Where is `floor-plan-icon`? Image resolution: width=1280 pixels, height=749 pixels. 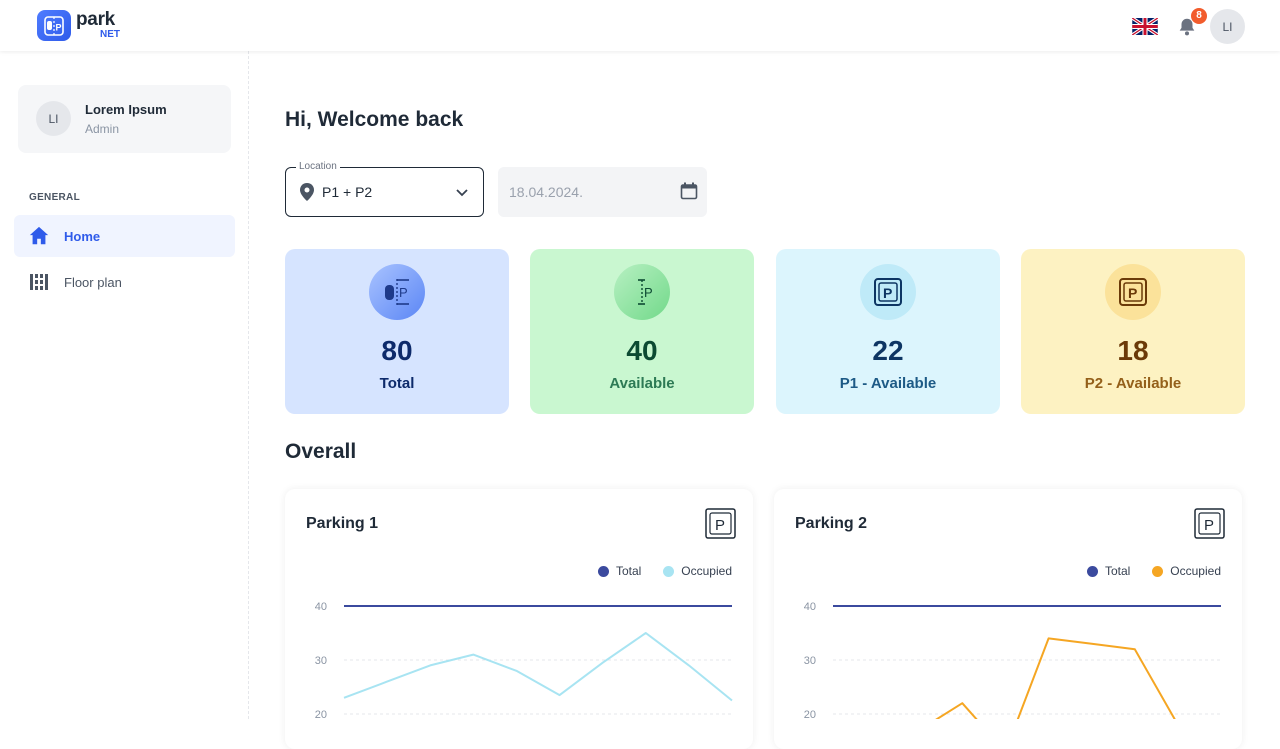
floor-plan-icon is located at coordinates (39, 282).